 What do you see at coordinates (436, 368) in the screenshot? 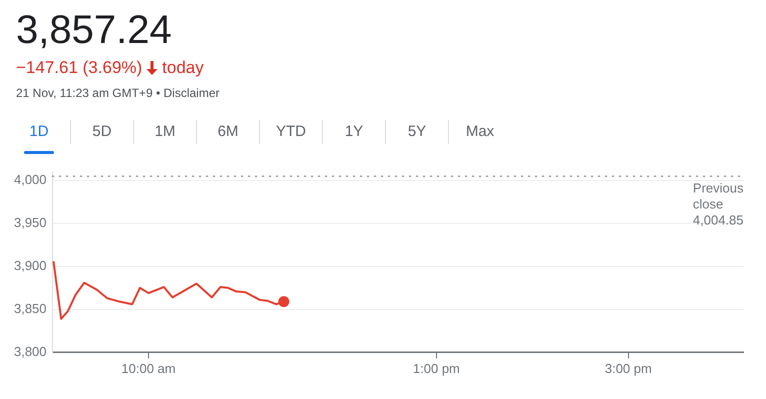
I see `x-tick-label: 1:00 pm` at bounding box center [436, 368].